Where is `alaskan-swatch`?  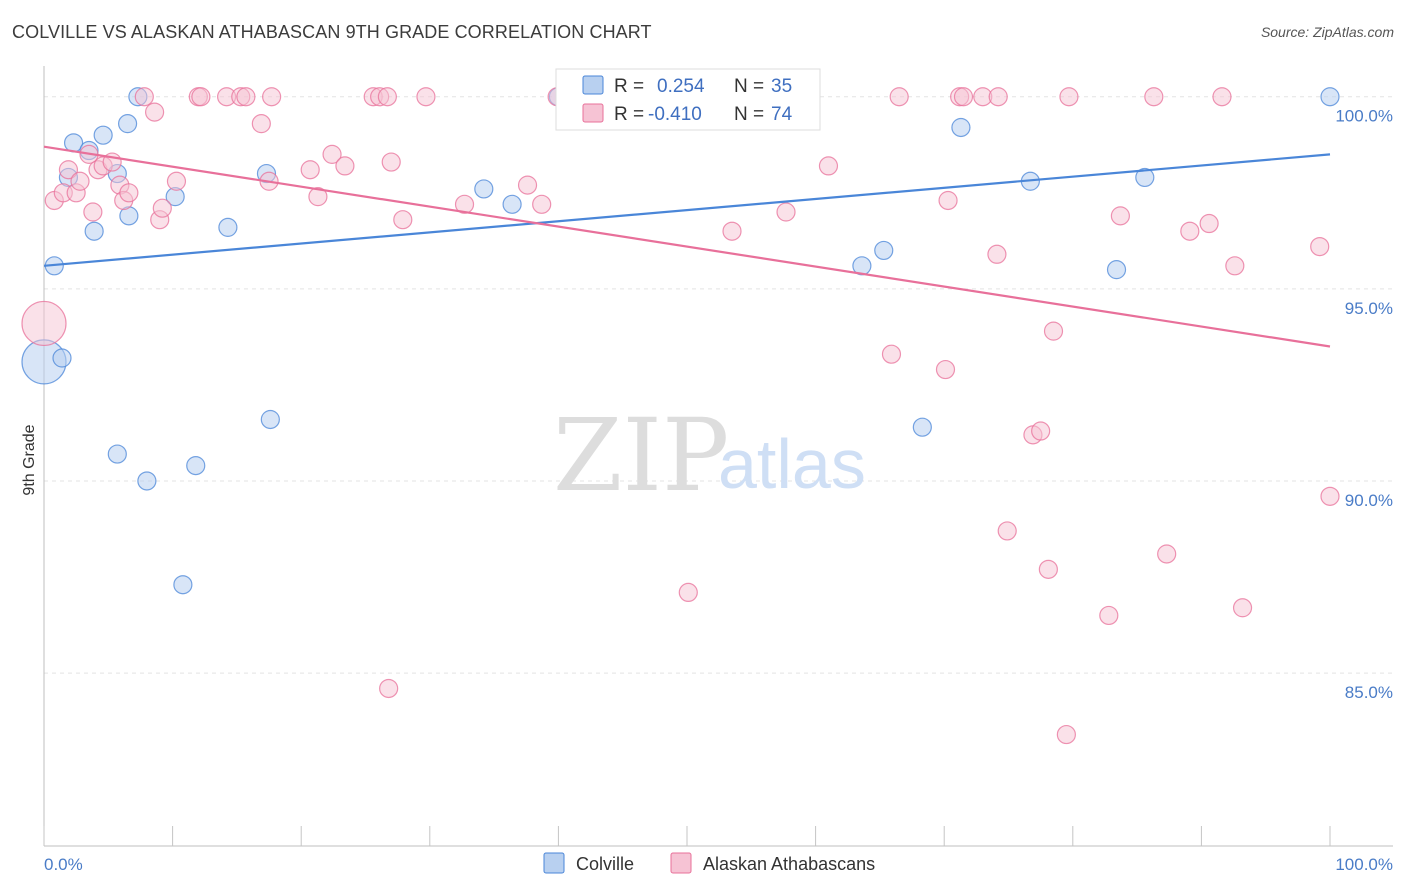 alaskan-swatch is located at coordinates (593, 113).